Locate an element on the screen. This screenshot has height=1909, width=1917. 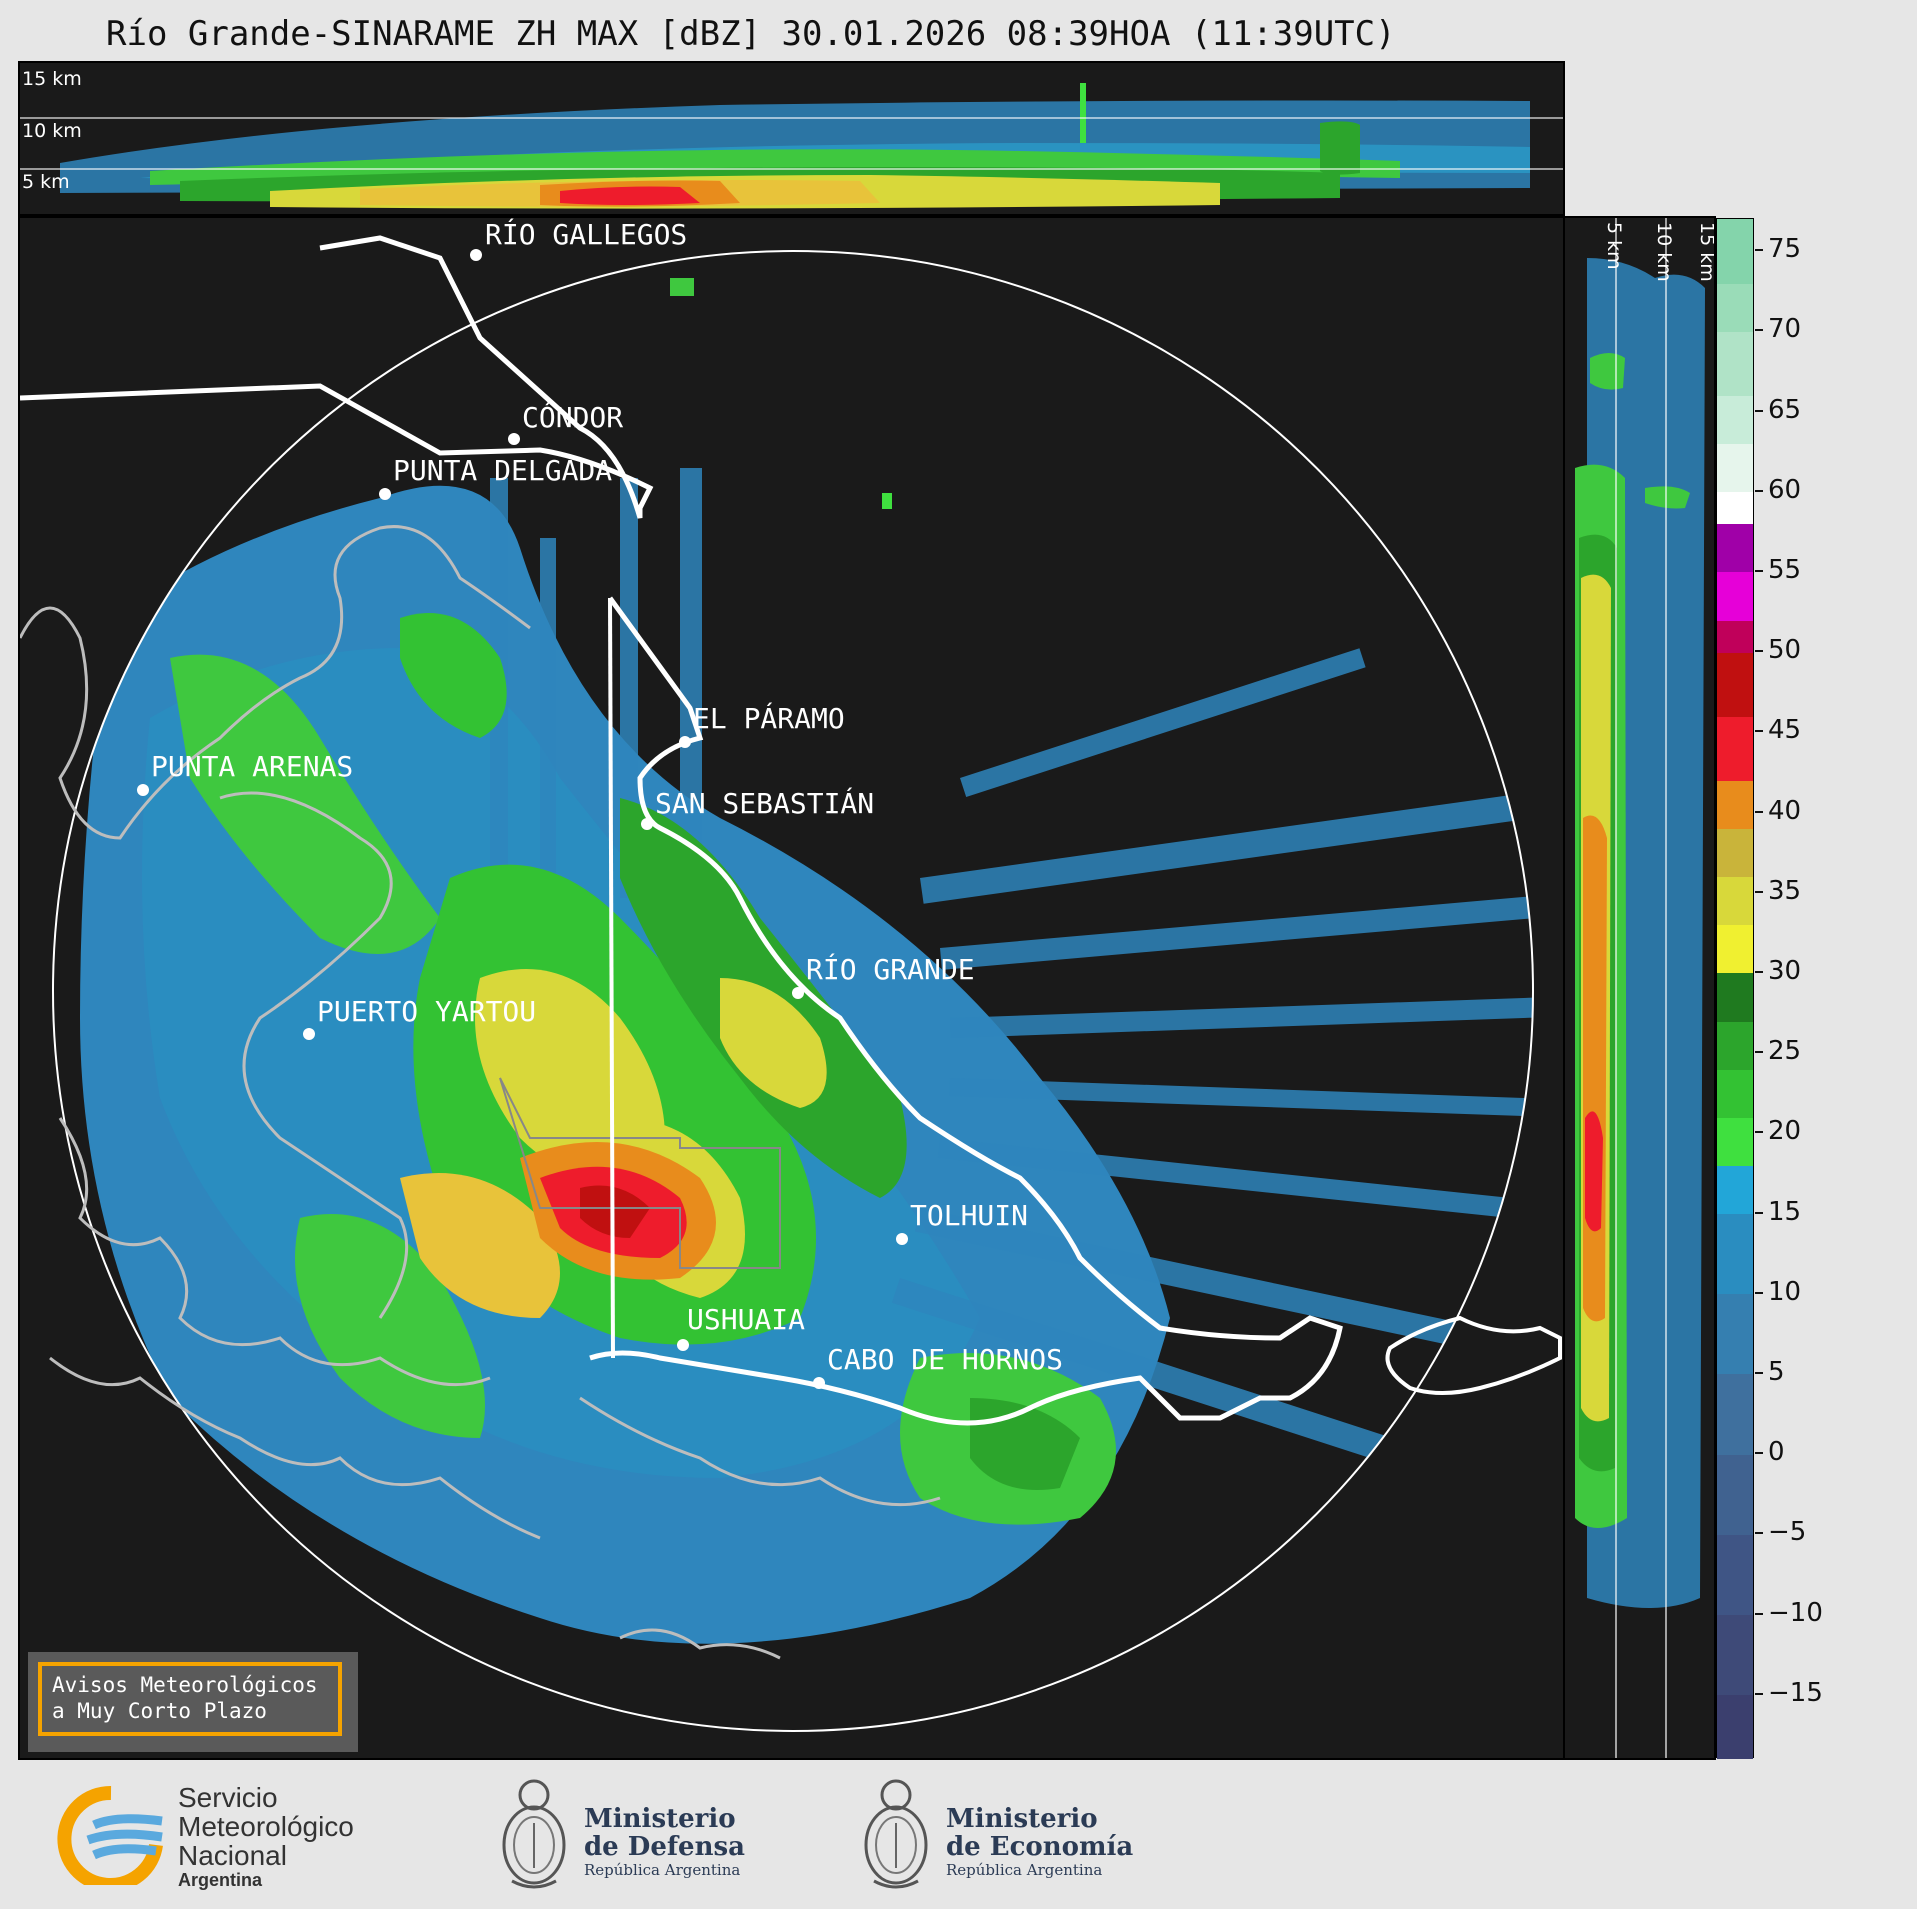
economia-line2: de Economía is located at coordinates (1040, 1847).